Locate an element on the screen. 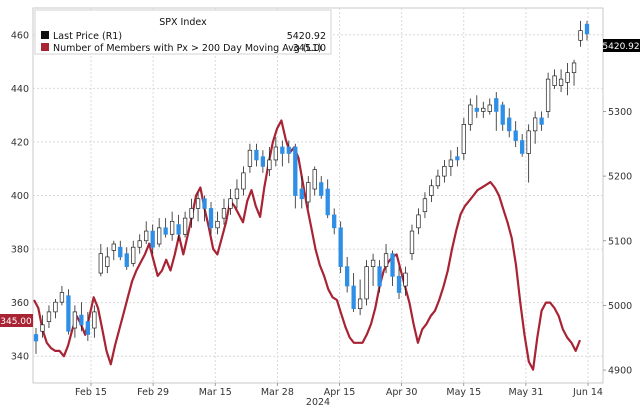 This screenshot has width=640, height=406. x-tick-label: Apr 15 is located at coordinates (340, 392).